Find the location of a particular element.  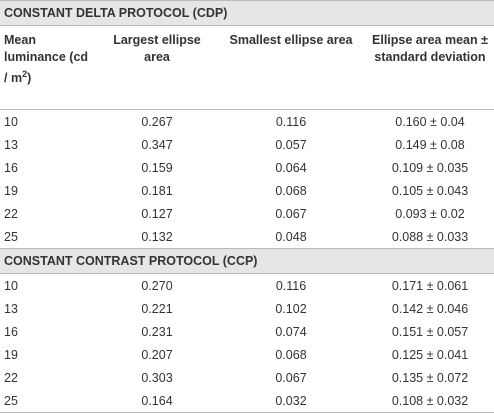

data-row: 10 0.267 0.116 0.160 ± 0.04 is located at coordinates (247, 122).